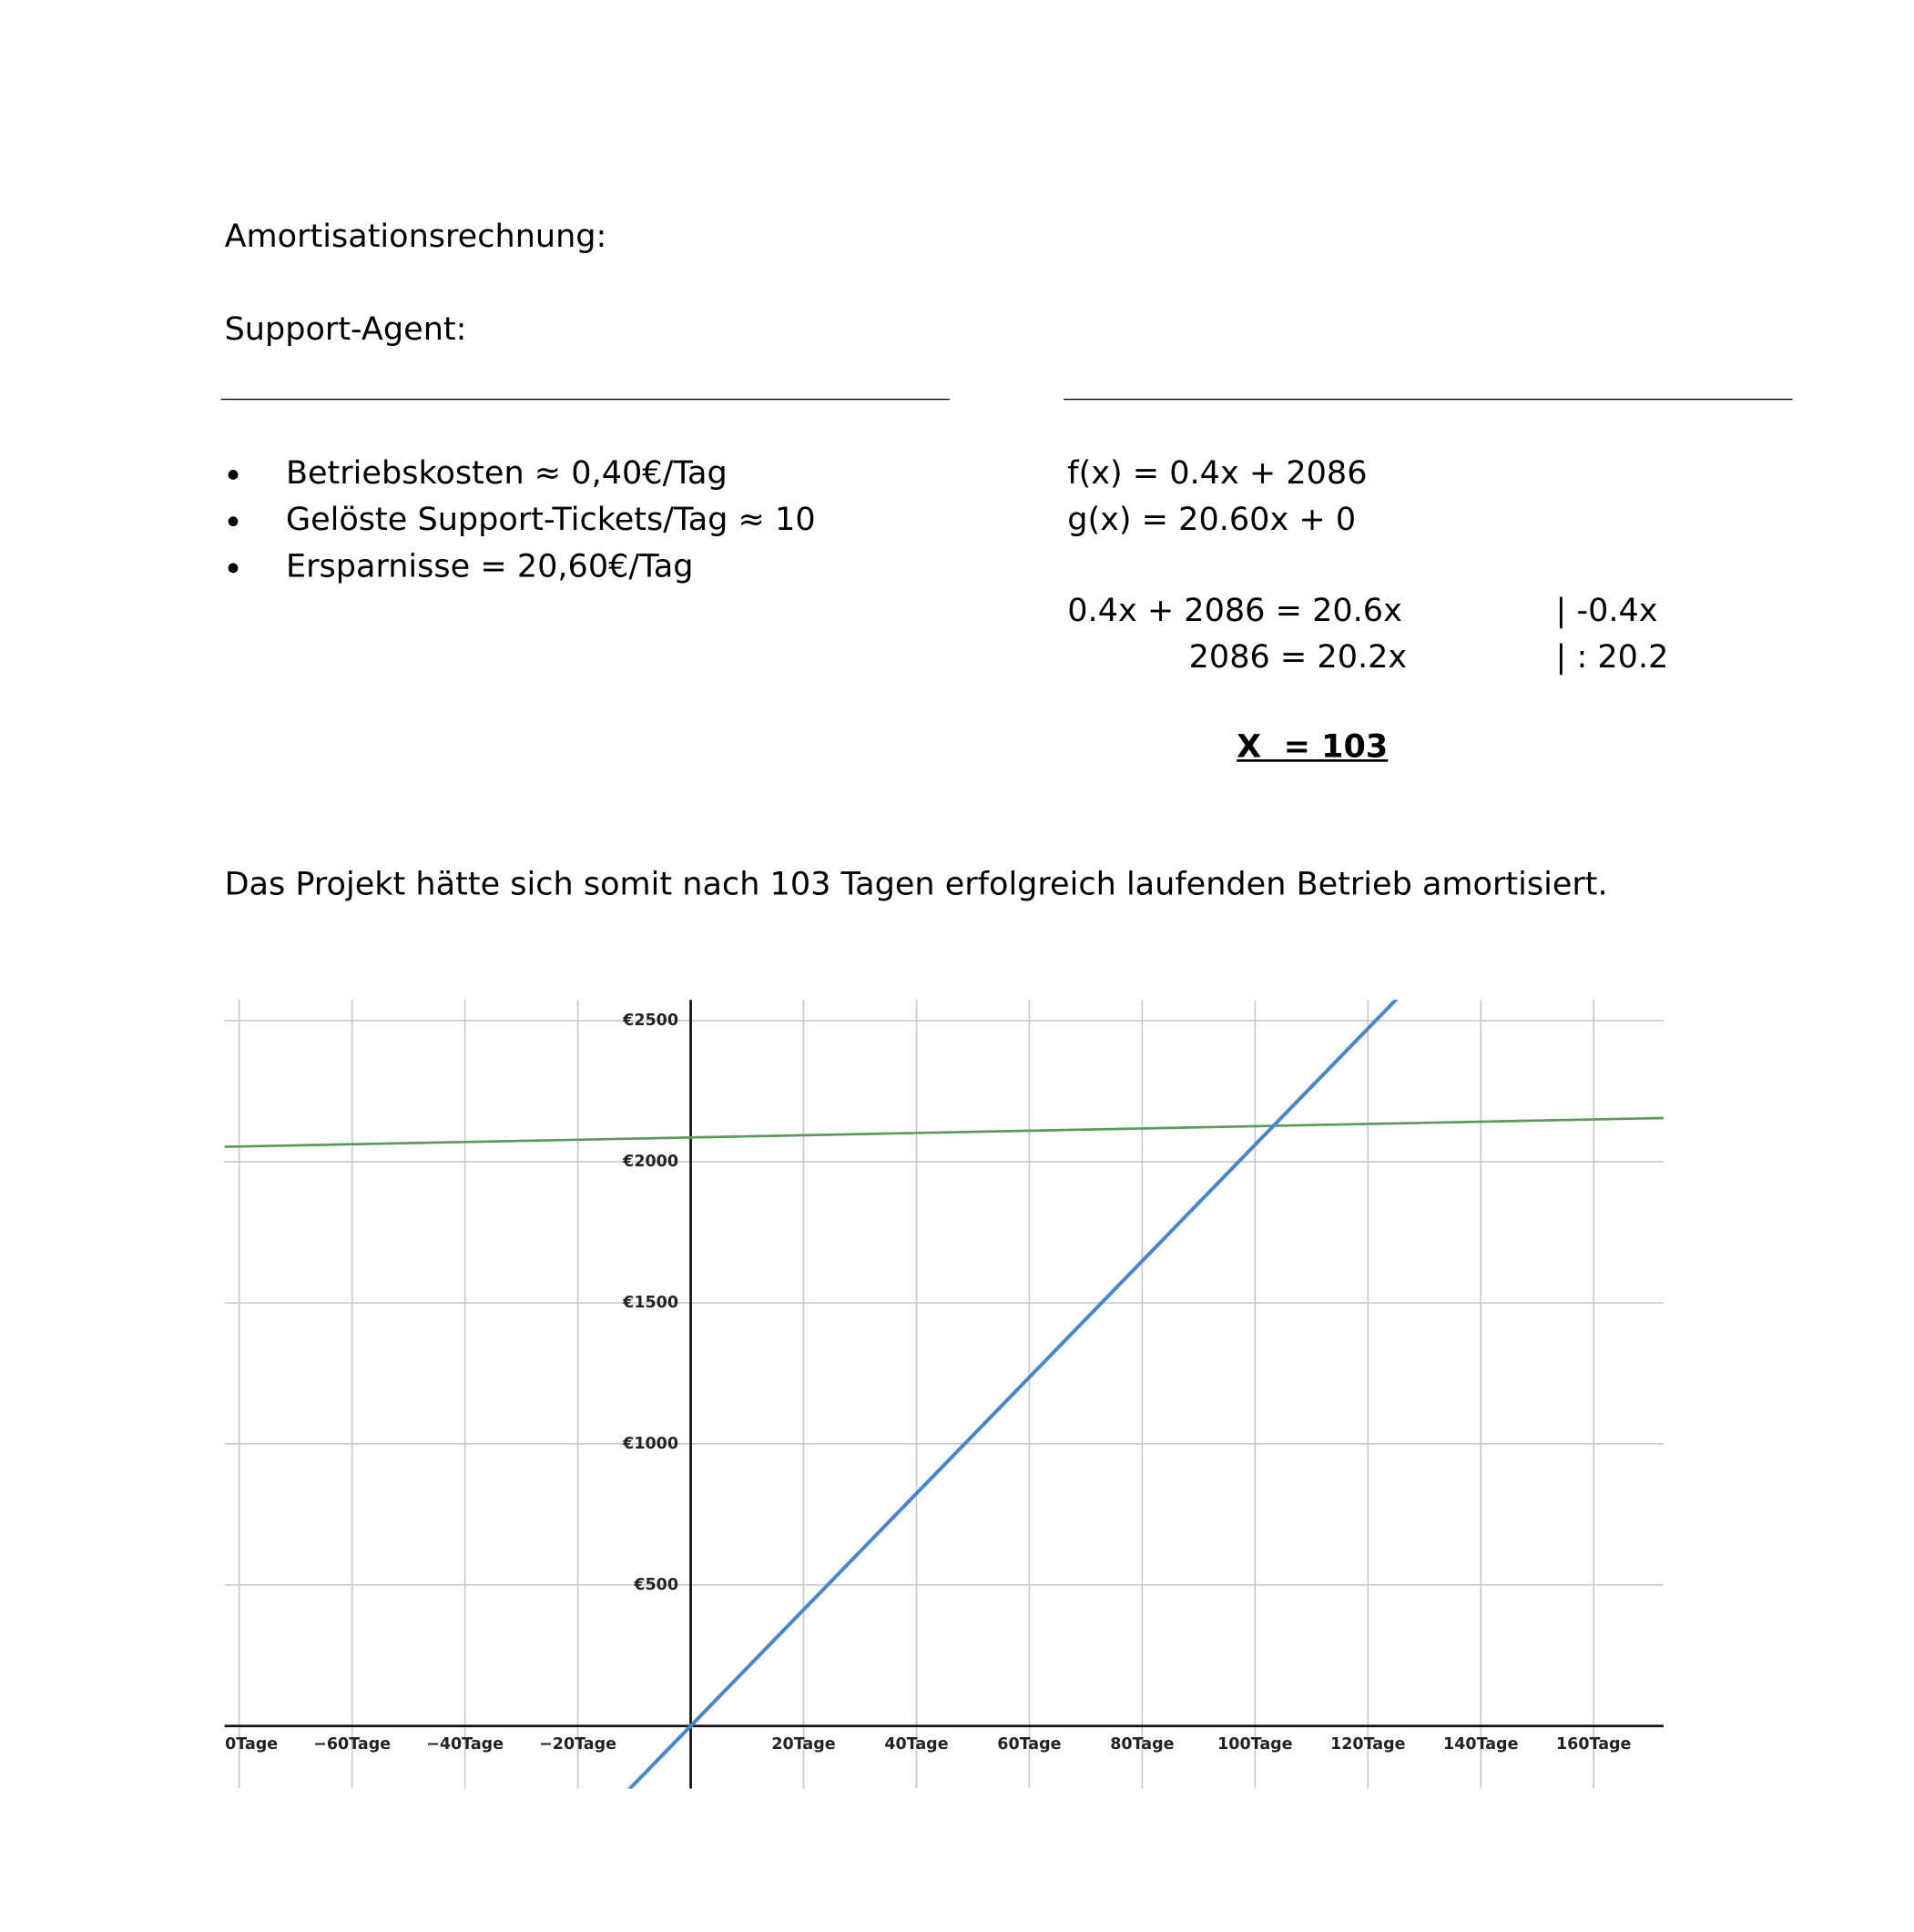 The width and height of the screenshot is (1914, 1932). Describe the element at coordinates (1481, 1744) in the screenshot. I see `x-tick-label: 140Tage` at that location.